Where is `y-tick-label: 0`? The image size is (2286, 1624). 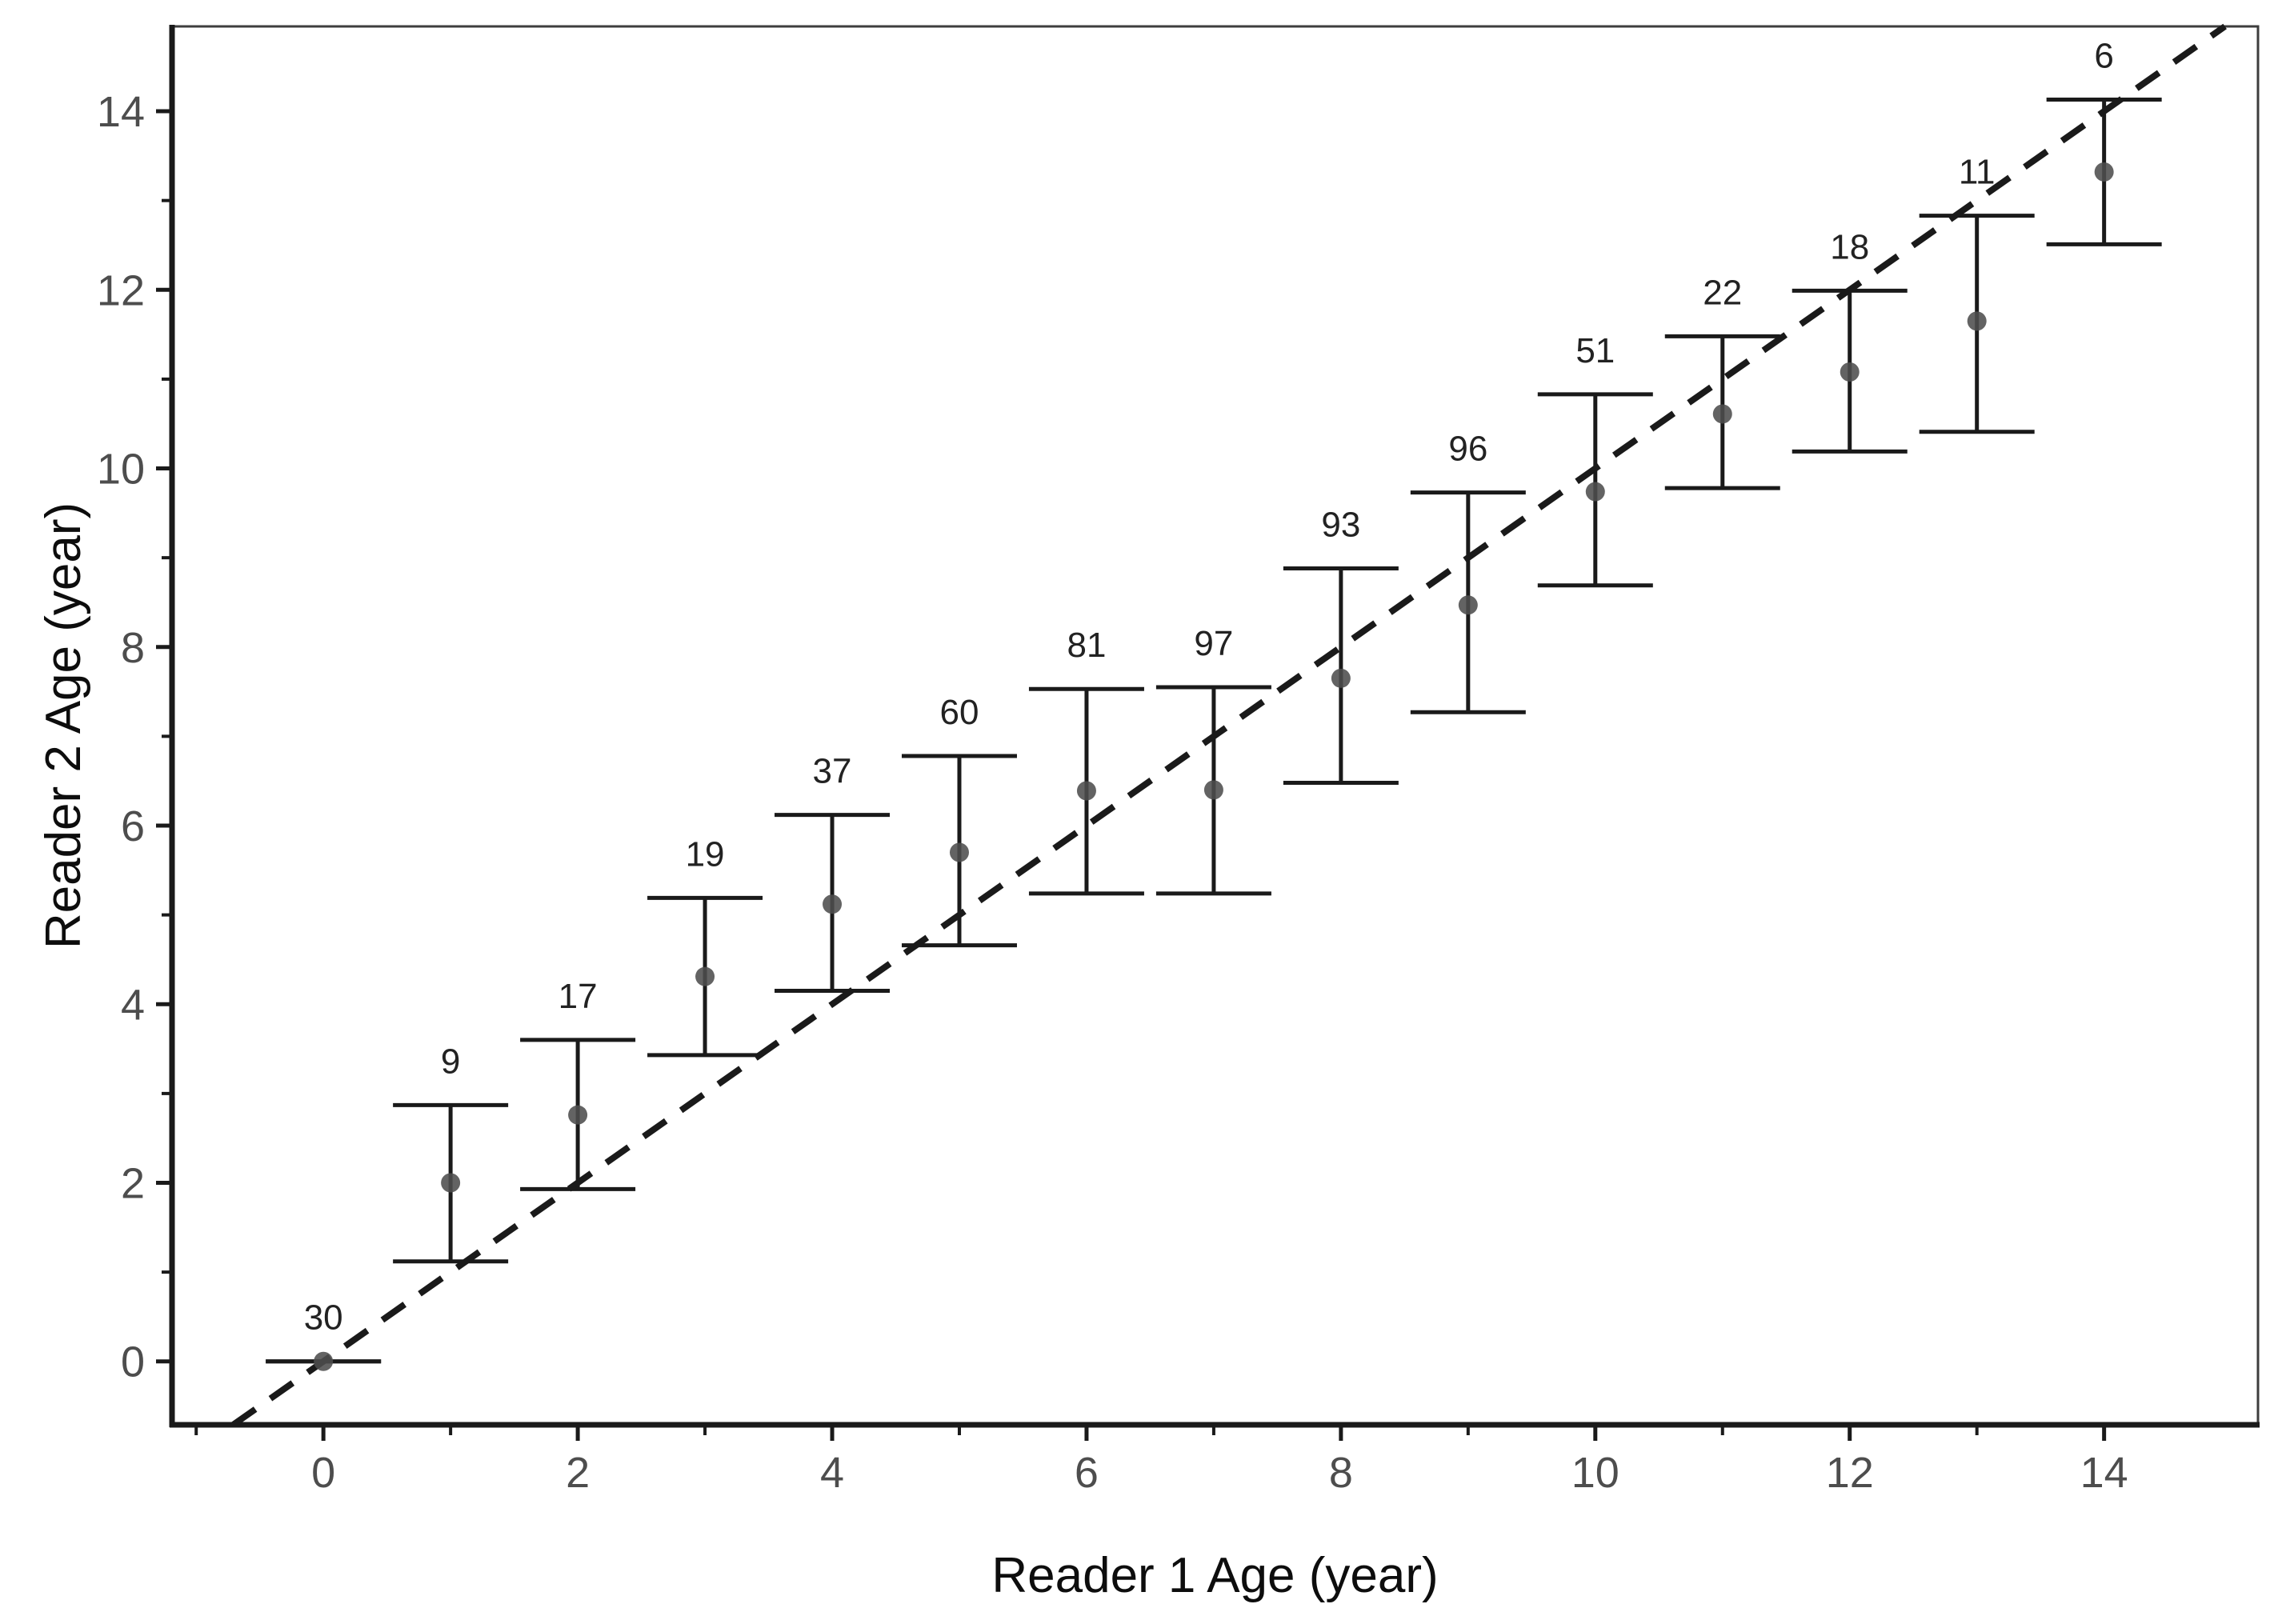
y-tick-label: 0 is located at coordinates (133, 1362).